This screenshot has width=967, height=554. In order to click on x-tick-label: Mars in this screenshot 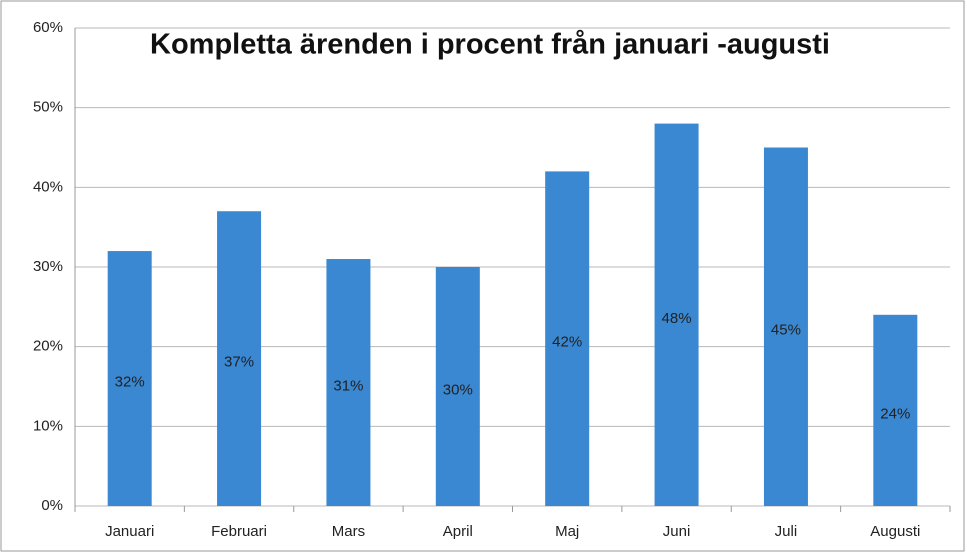, I will do `click(348, 531)`.